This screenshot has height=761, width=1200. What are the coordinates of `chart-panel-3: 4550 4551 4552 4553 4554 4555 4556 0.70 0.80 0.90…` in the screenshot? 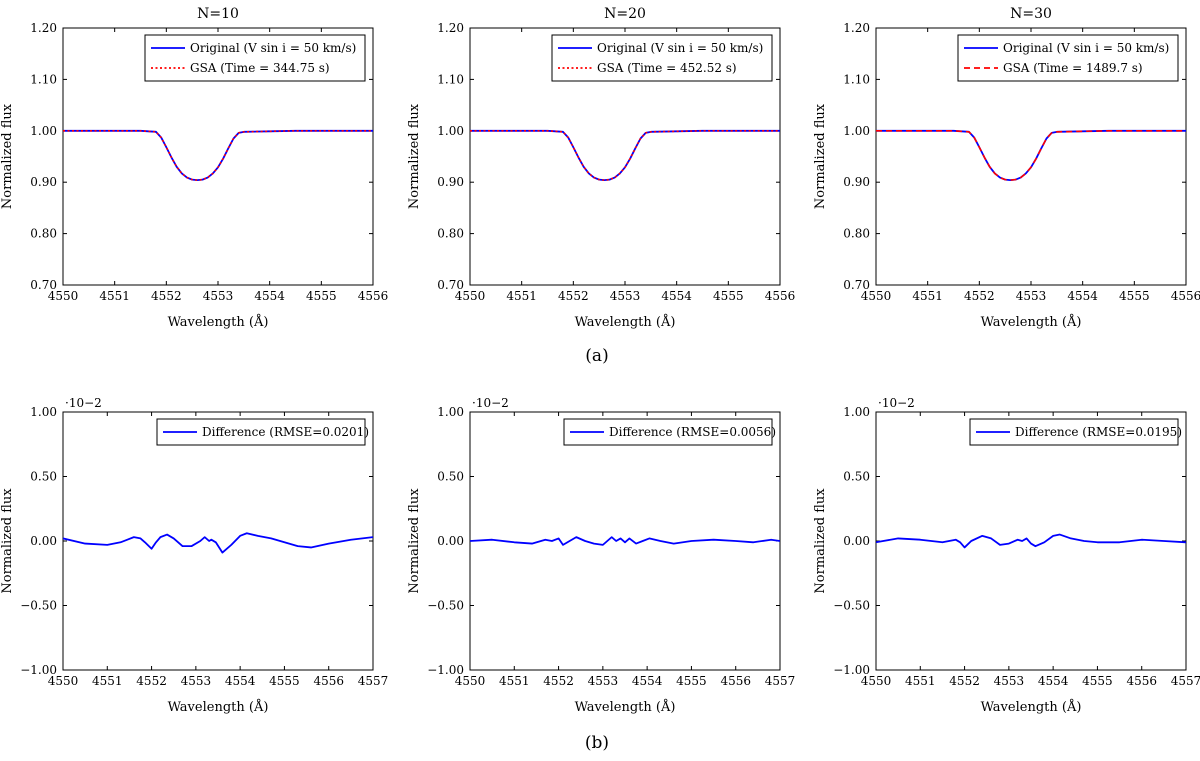 It's located at (1006, 168).